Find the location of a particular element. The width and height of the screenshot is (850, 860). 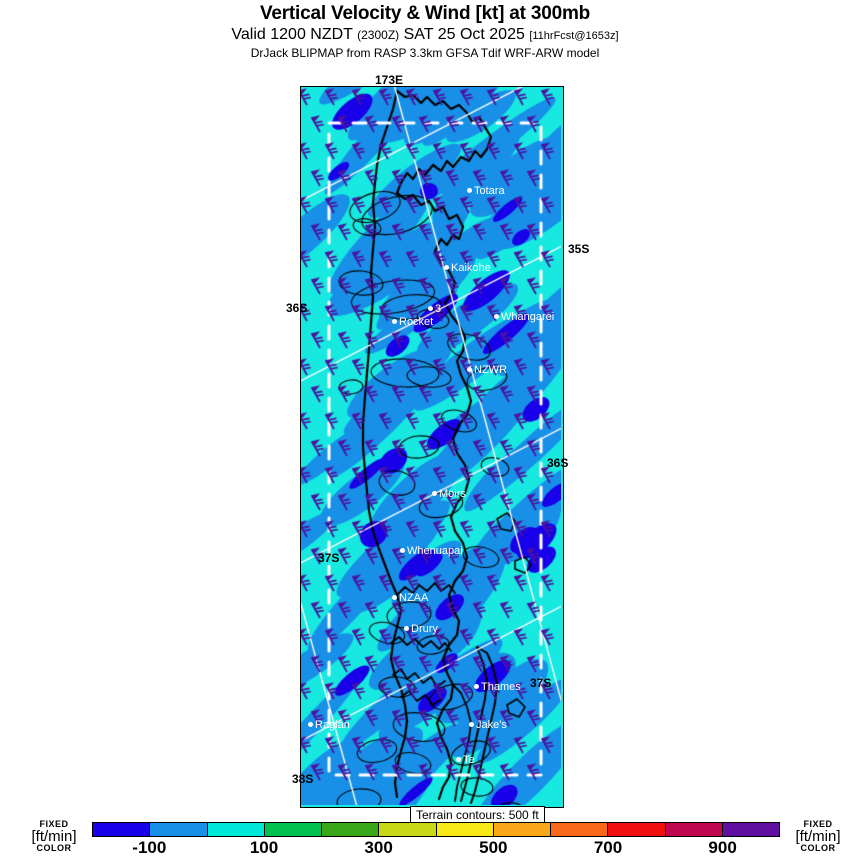

grid-label-36s-2: 36S is located at coordinates (297, 308).